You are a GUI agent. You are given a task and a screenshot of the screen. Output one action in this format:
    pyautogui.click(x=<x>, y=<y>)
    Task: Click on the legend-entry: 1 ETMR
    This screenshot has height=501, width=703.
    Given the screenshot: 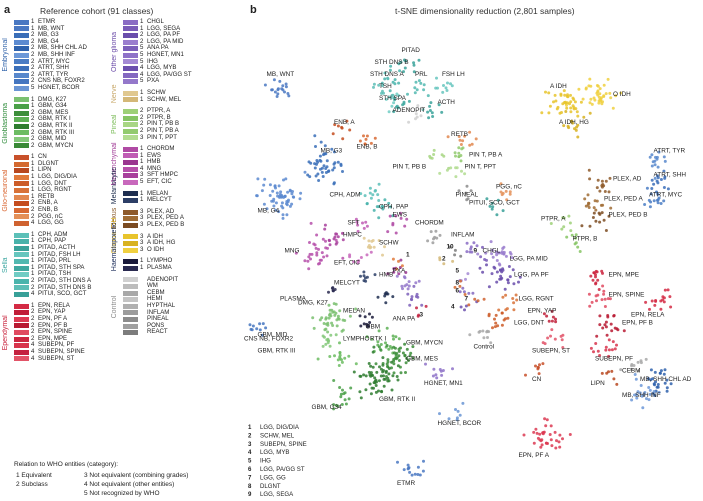 What is the action you would take?
    pyautogui.click(x=60, y=22)
    